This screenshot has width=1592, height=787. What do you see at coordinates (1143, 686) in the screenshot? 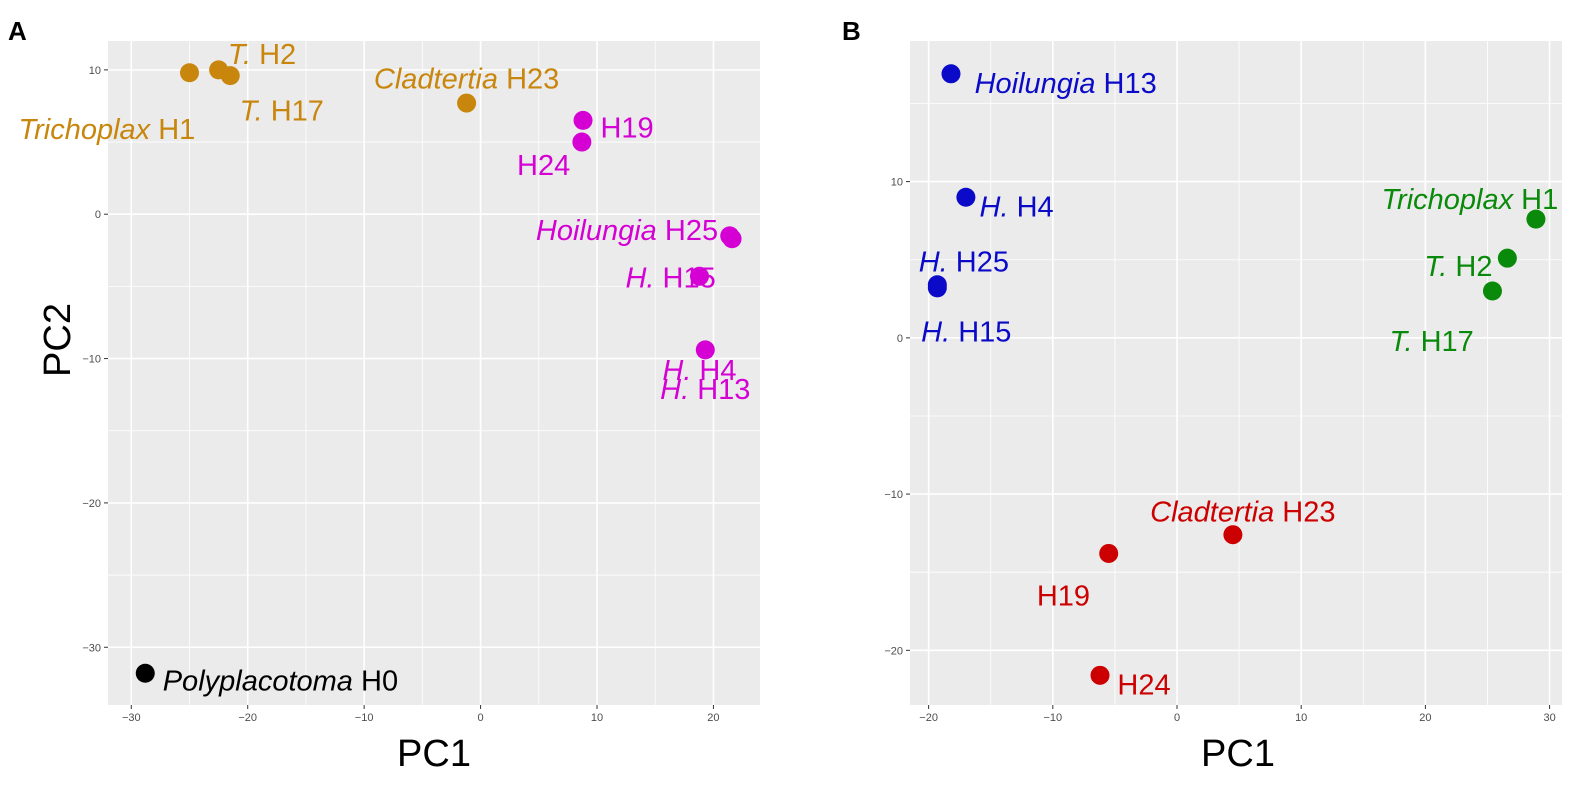
I see `panel-b-point-label-h24: H24` at bounding box center [1143, 686].